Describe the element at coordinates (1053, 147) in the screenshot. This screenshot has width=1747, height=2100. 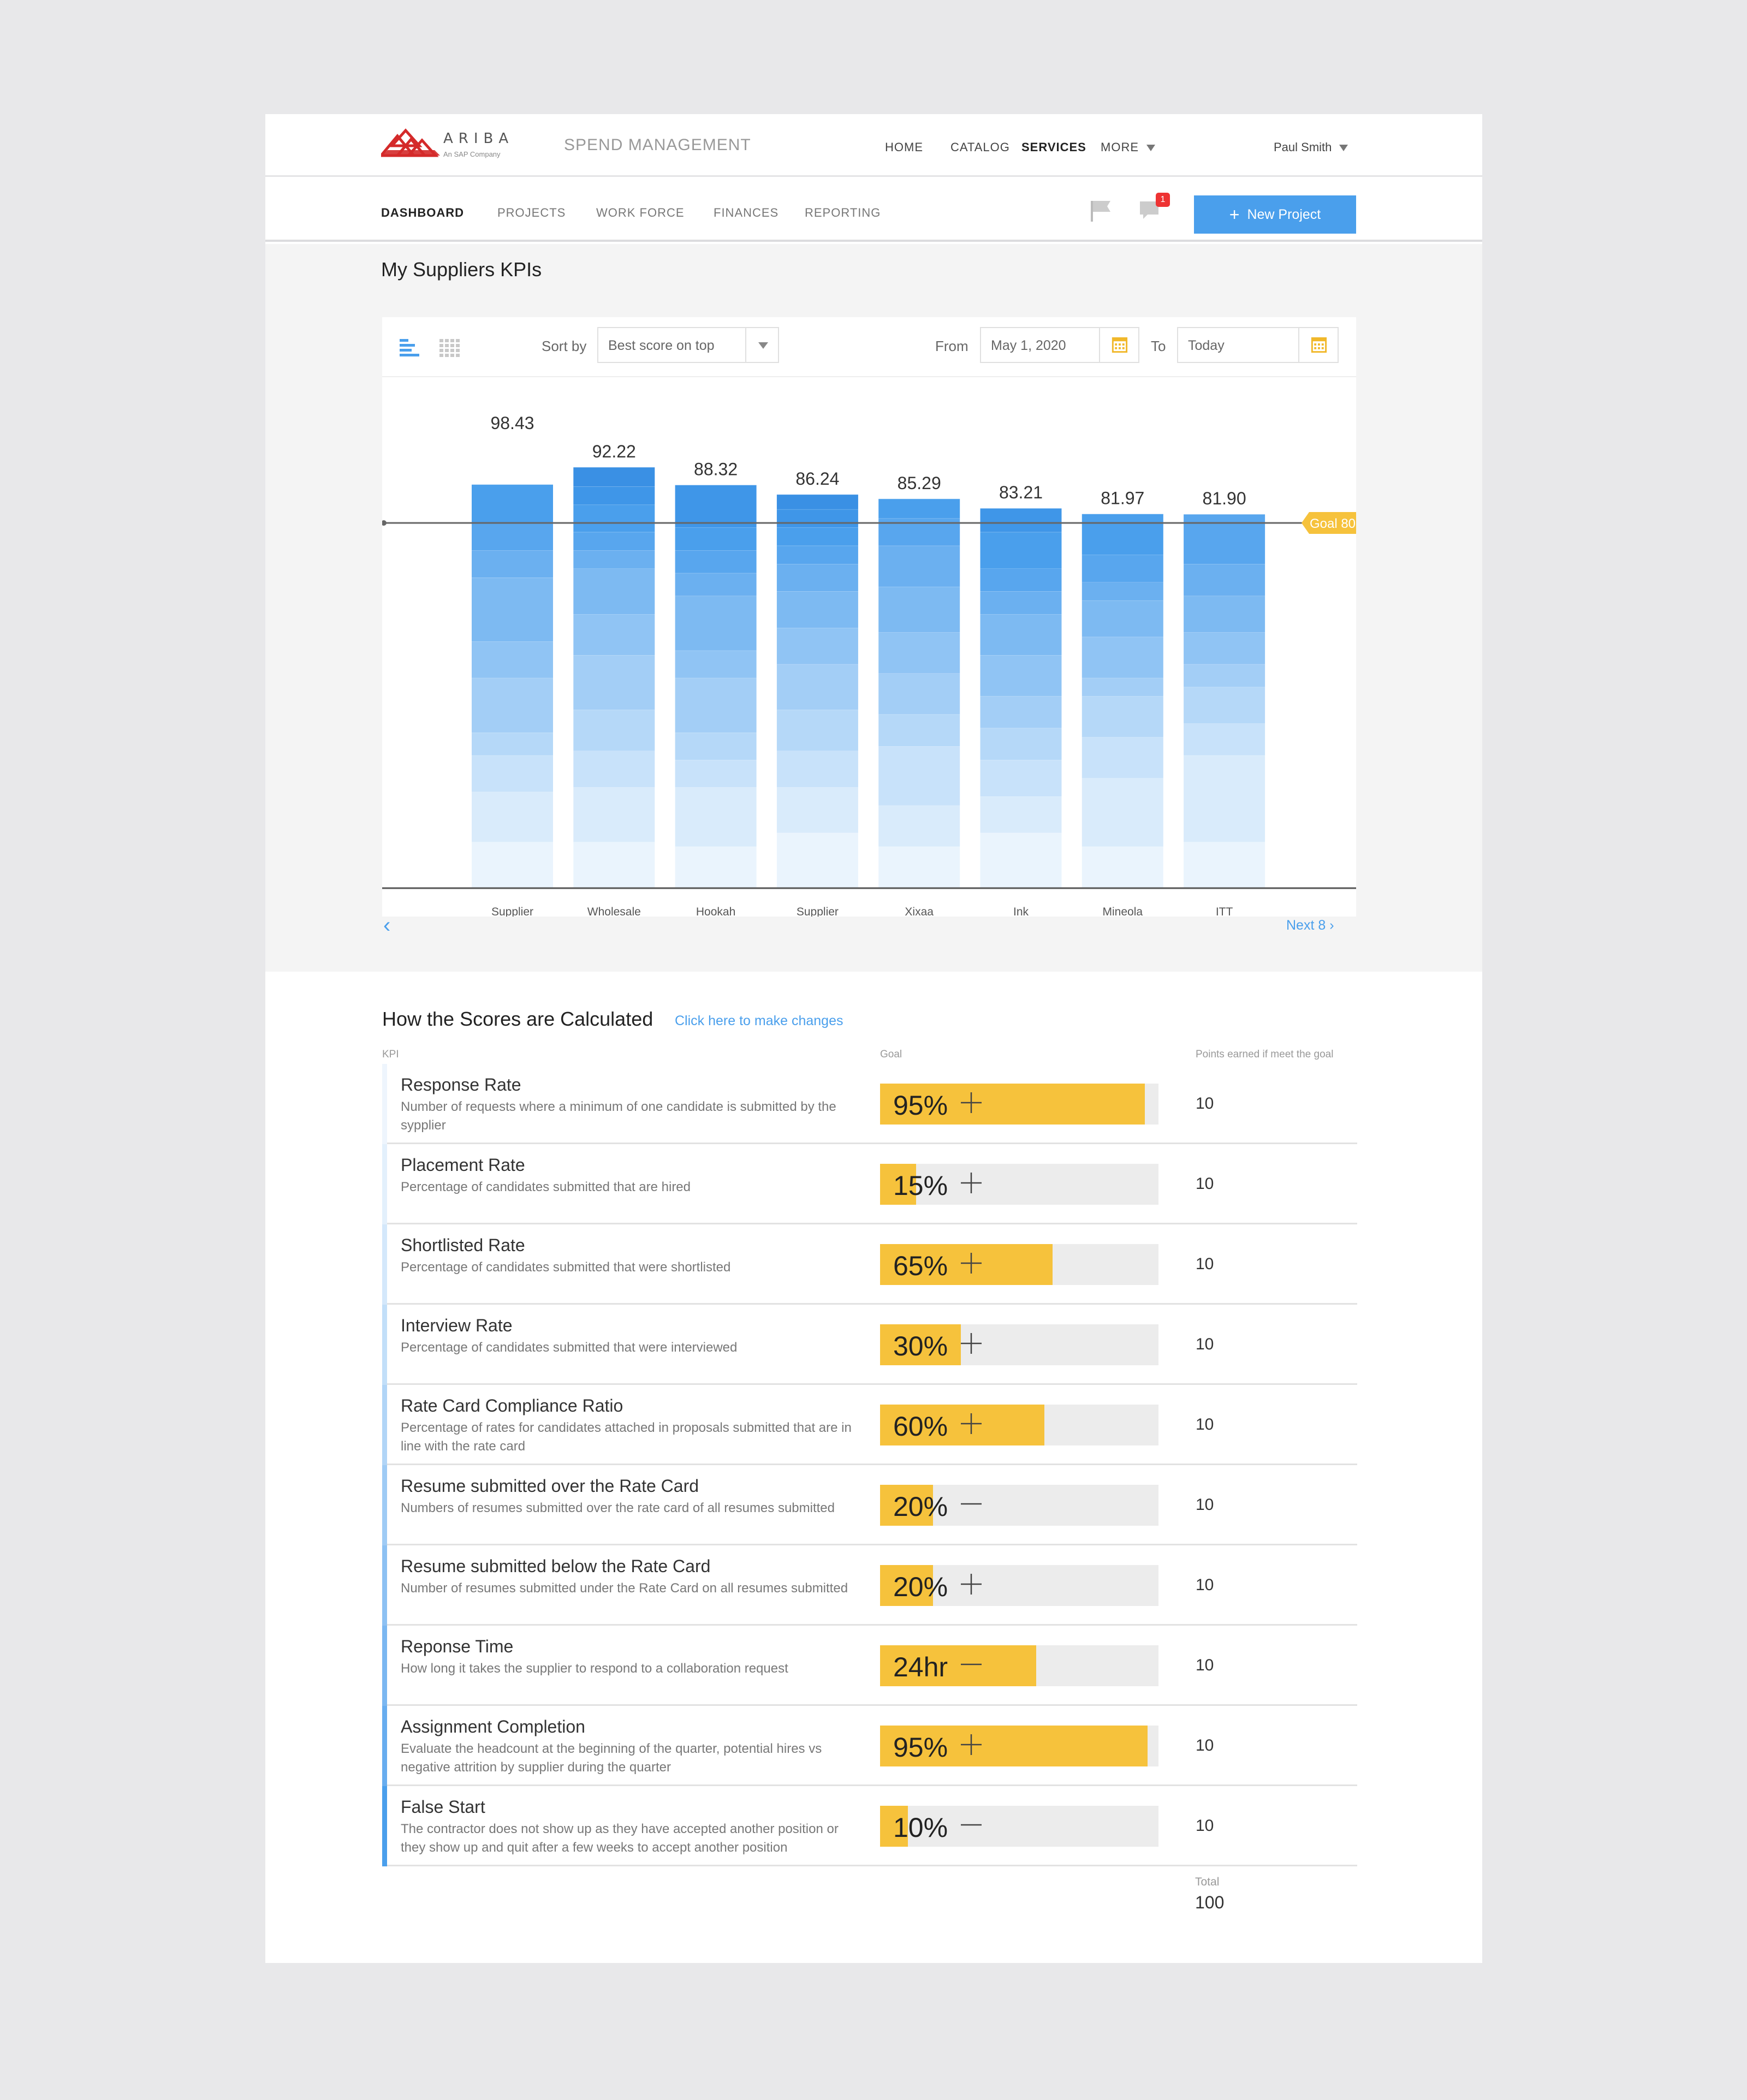
I see `nav-services: SERVICES` at that location.